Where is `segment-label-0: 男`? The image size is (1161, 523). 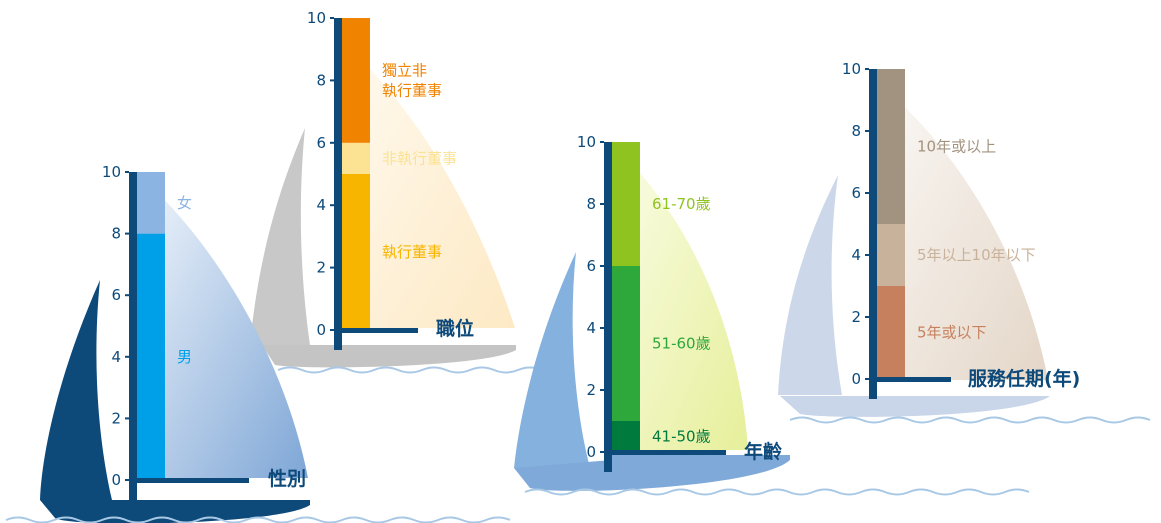
segment-label-0: 男 is located at coordinates (184, 357).